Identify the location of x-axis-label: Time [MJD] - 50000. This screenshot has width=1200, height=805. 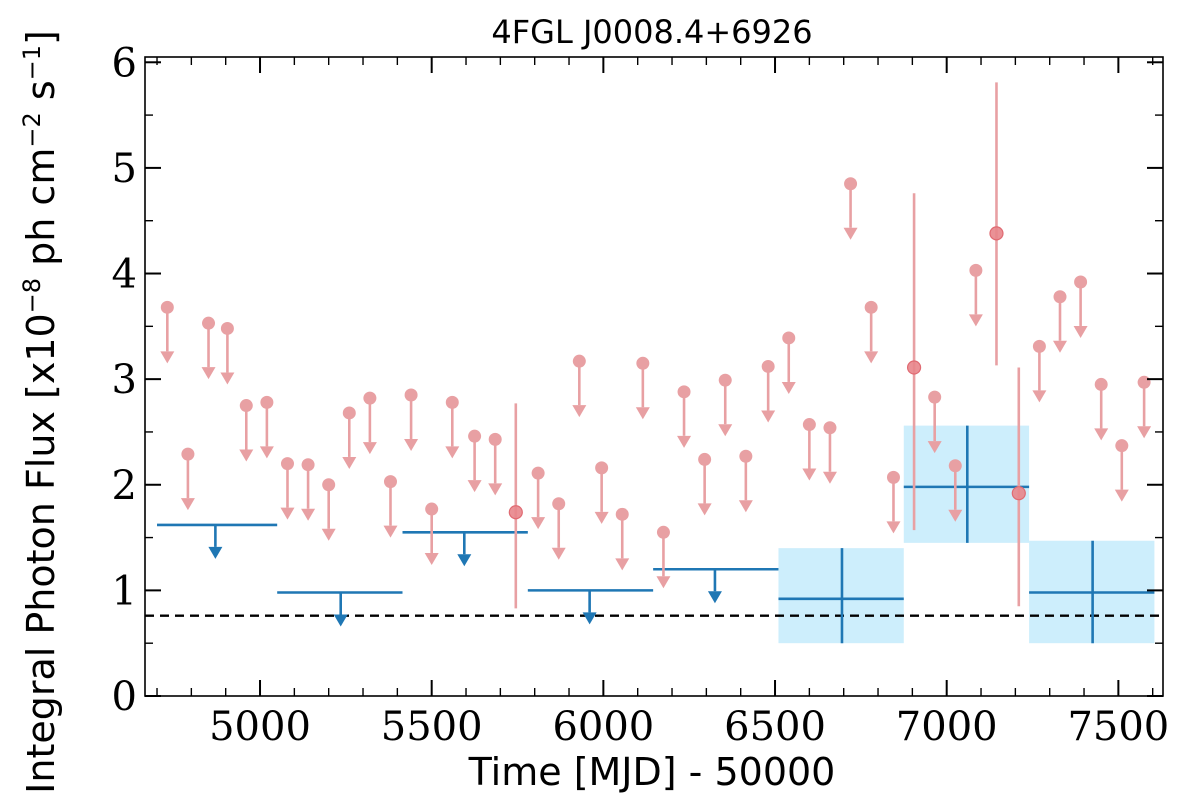
(652, 772).